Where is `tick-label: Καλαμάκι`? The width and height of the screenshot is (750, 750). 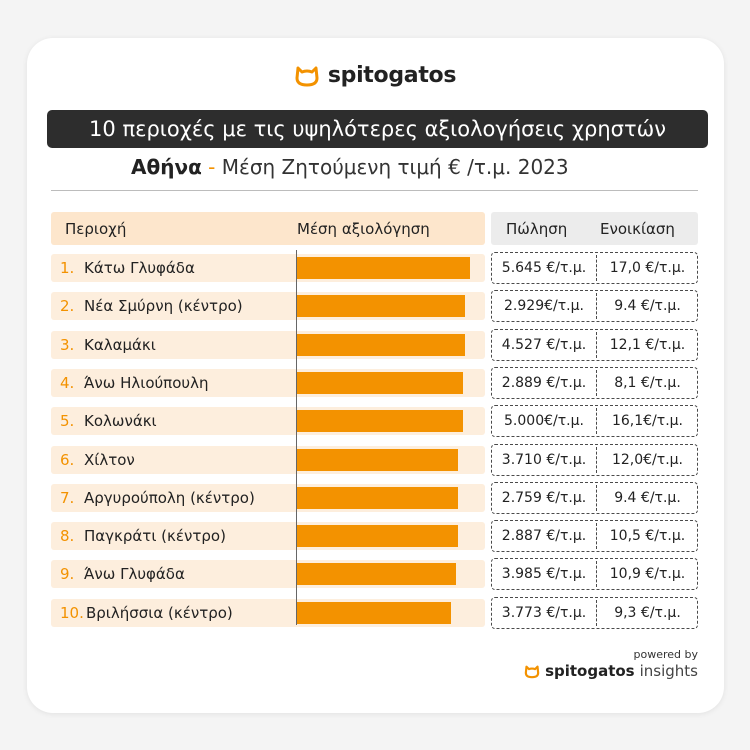 tick-label: Καλαμάκι is located at coordinates (120, 345).